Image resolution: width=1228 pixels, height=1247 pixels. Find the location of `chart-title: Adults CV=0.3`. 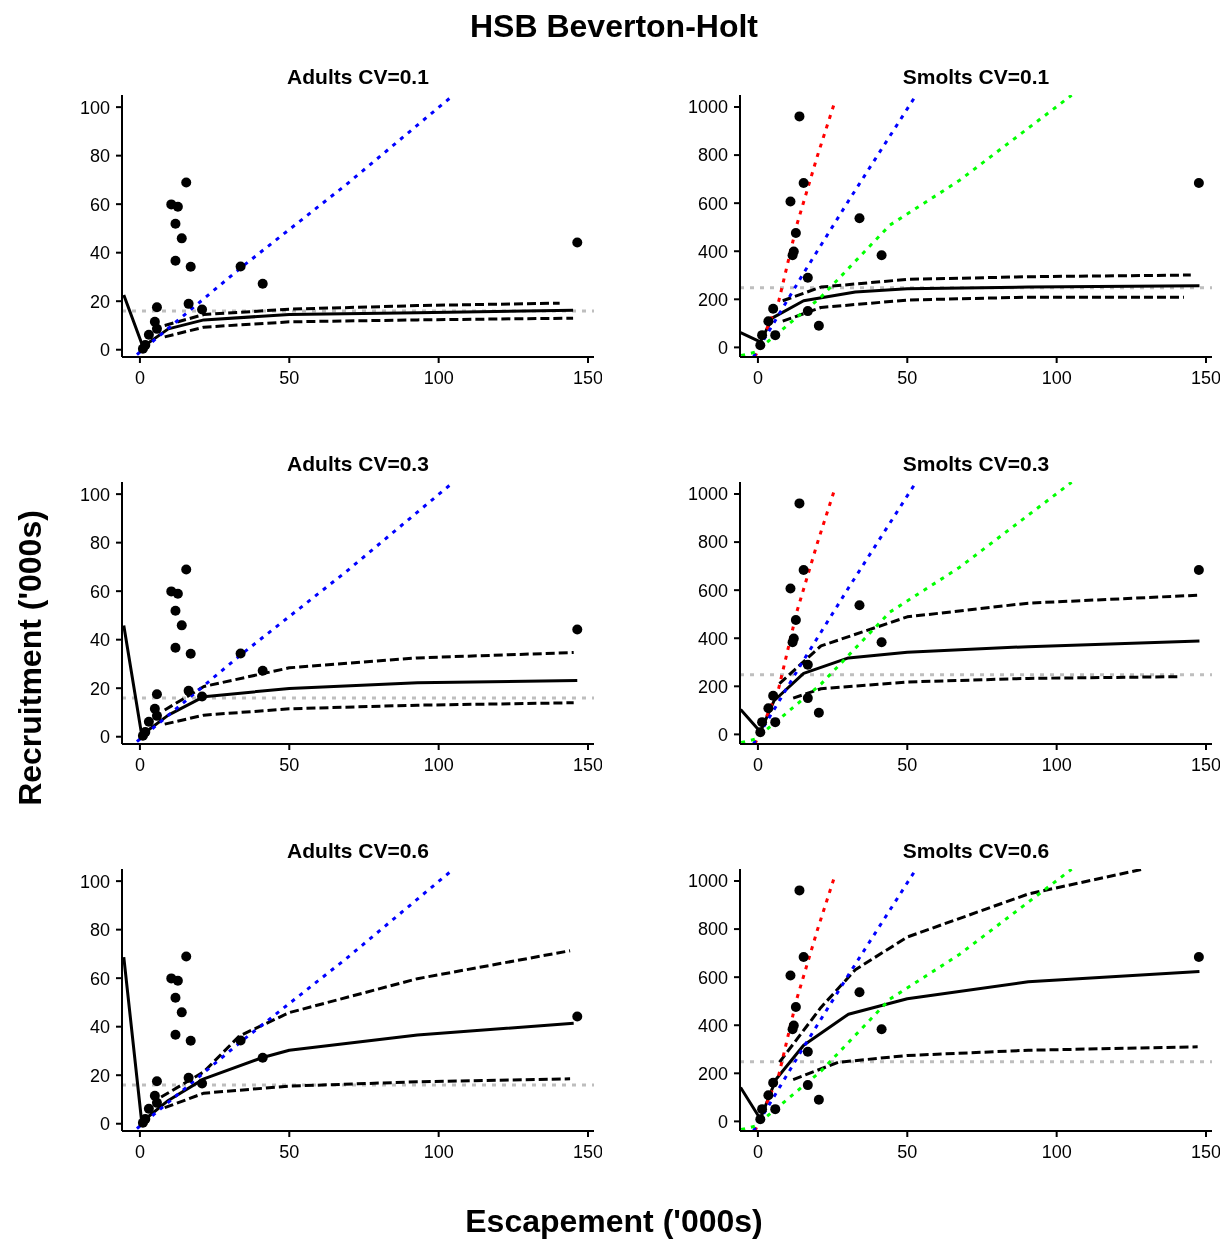

chart-title: Adults CV=0.3 is located at coordinates (358, 464).